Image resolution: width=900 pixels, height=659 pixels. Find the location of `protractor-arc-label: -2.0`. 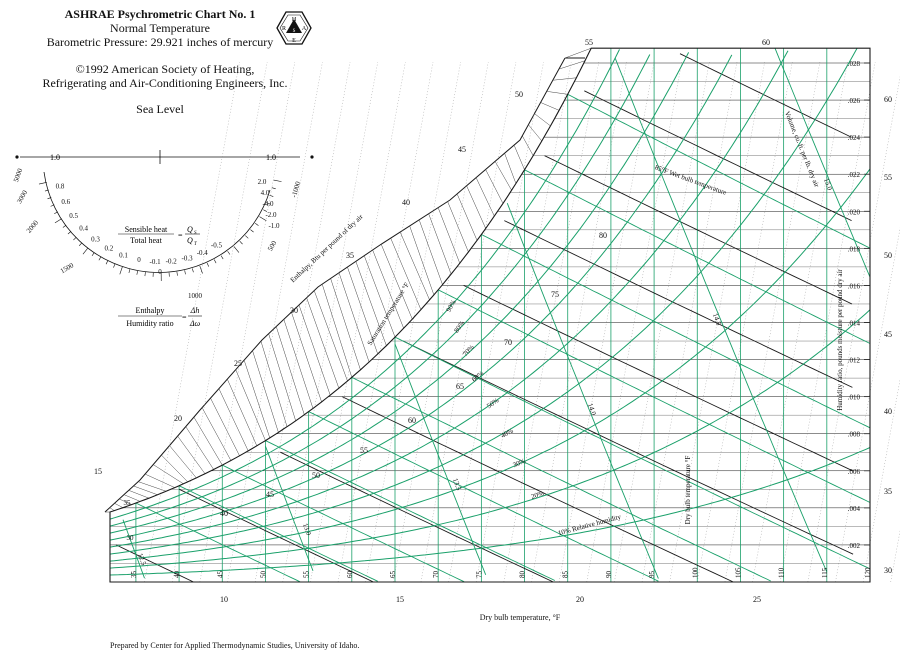

protractor-arc-label: -2.0 is located at coordinates (271, 215).